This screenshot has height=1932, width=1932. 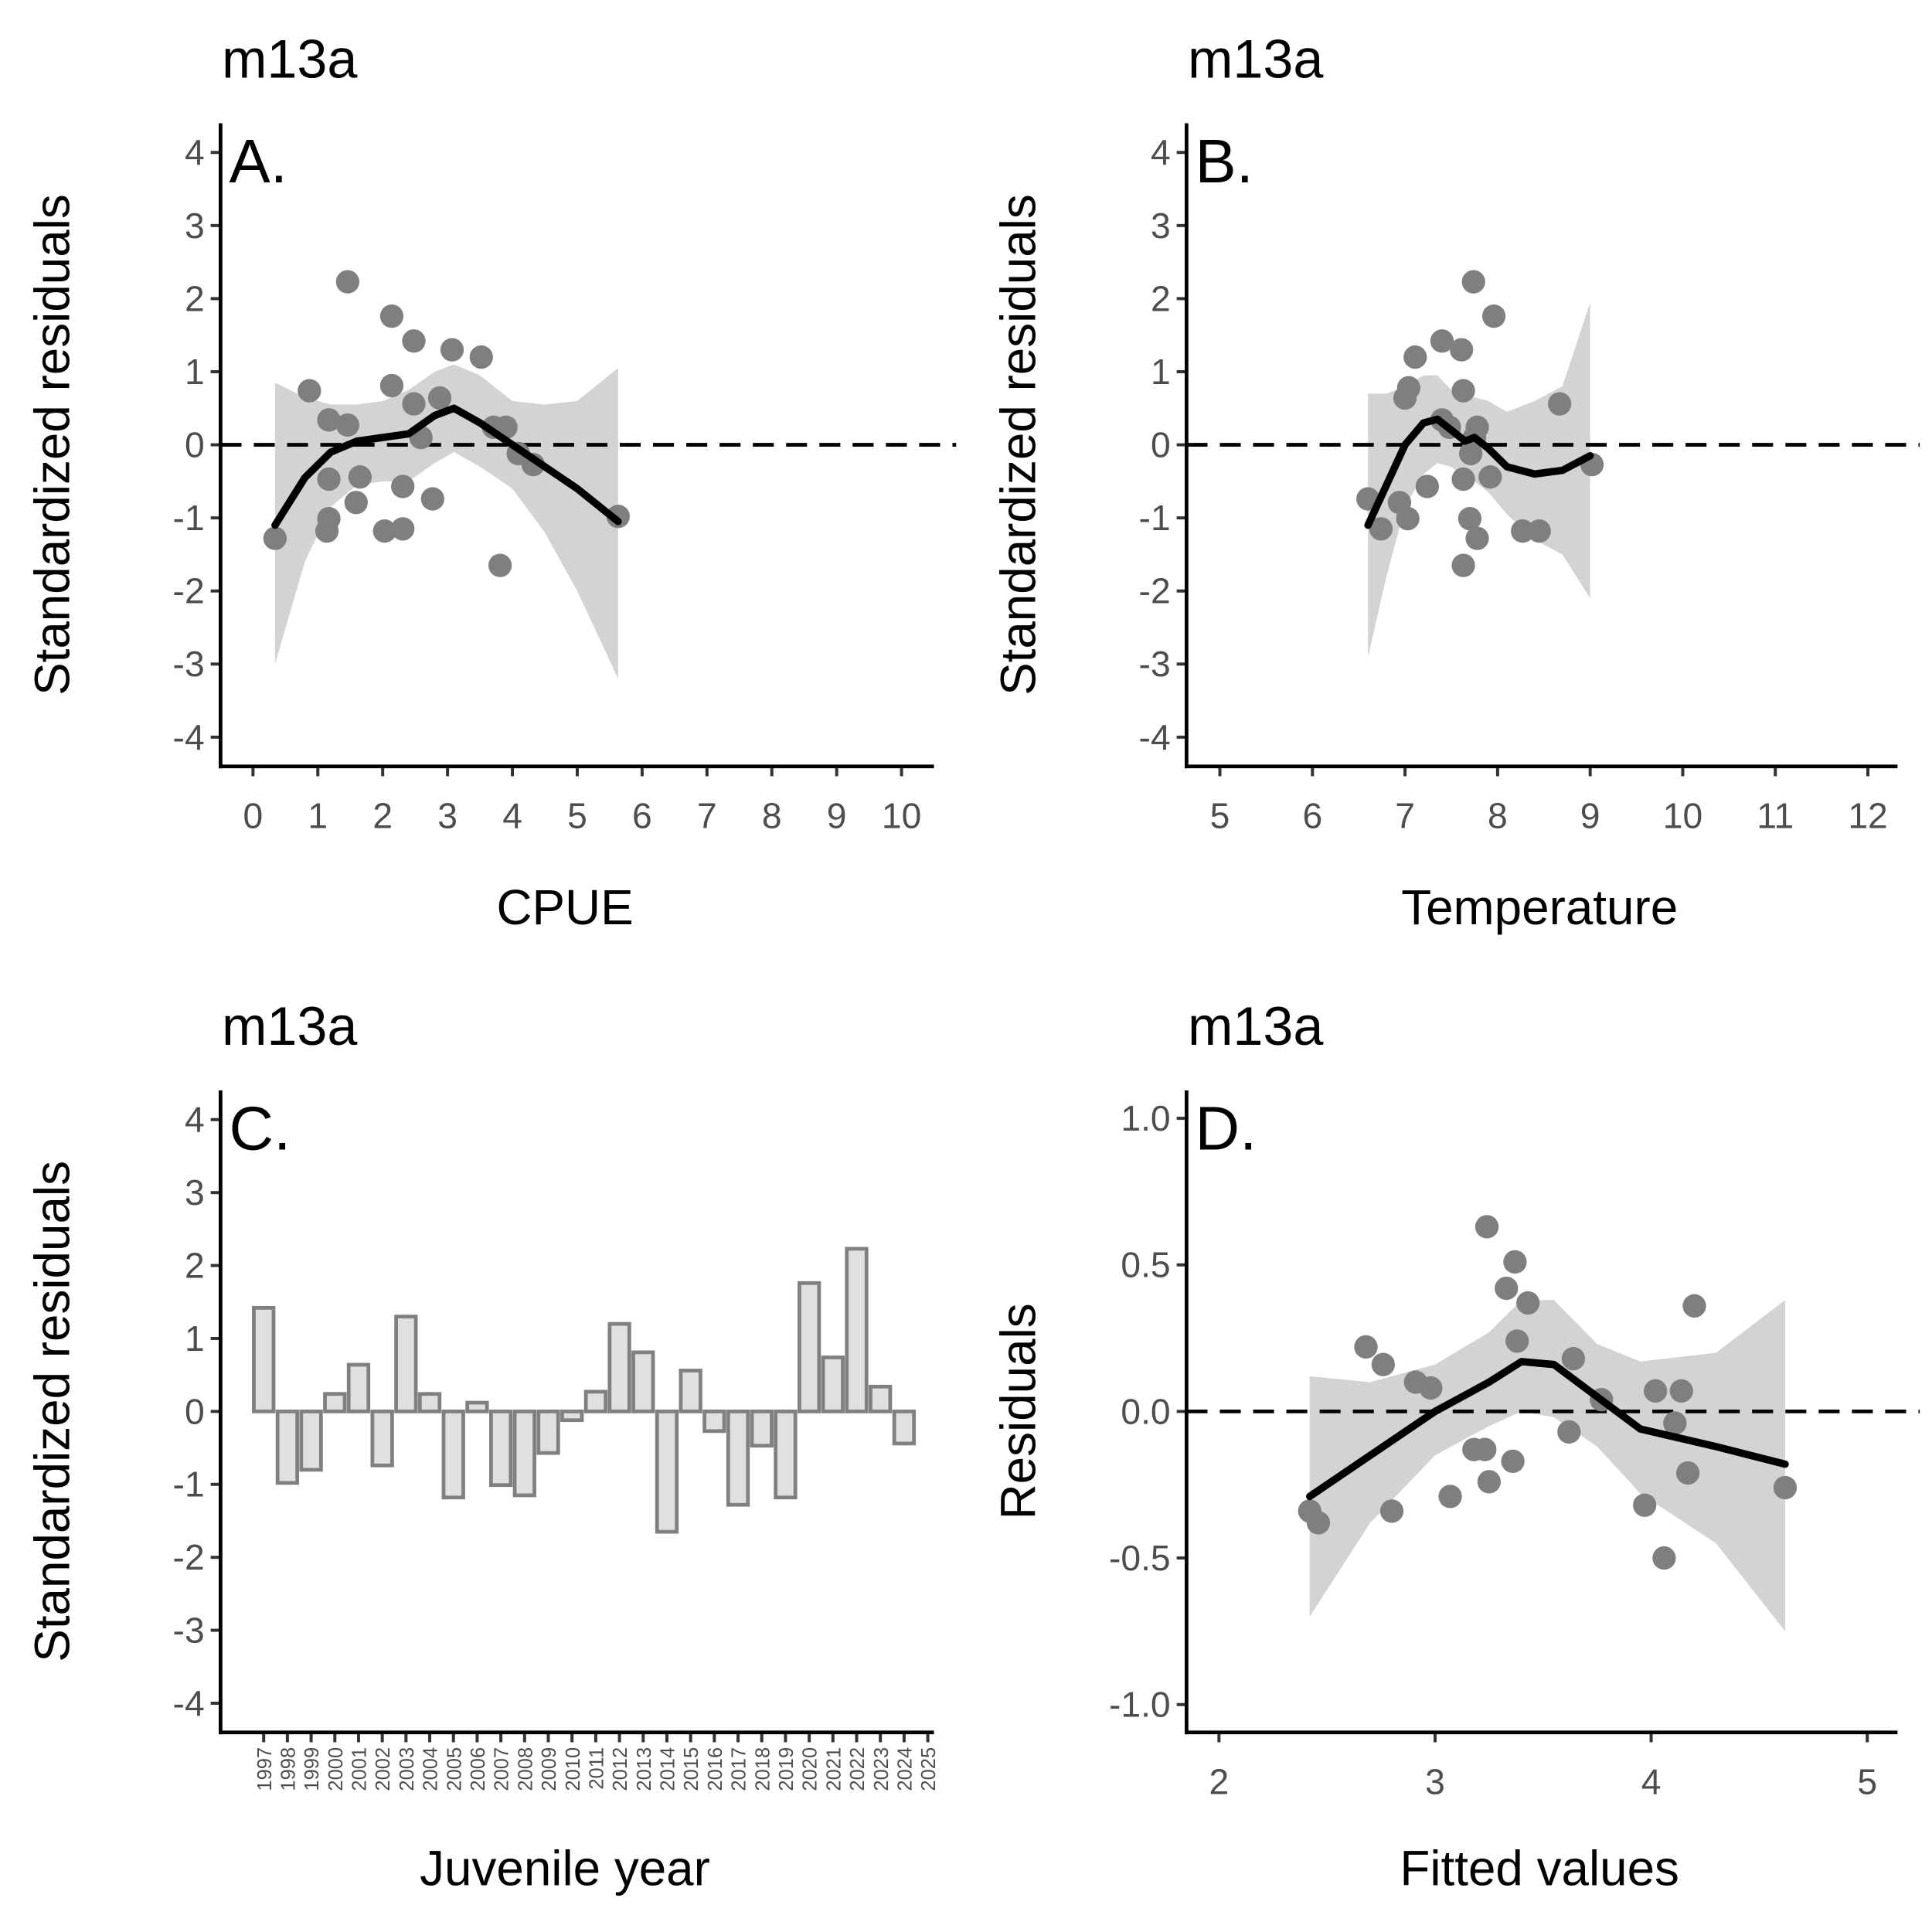 What do you see at coordinates (645, 1769) in the screenshot?
I see `x-tick-label: 2013` at bounding box center [645, 1769].